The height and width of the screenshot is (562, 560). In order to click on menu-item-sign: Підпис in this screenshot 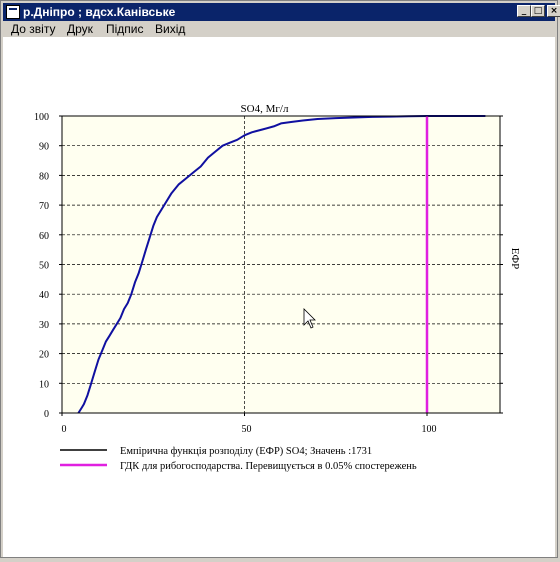, I will do `click(125, 29)`.